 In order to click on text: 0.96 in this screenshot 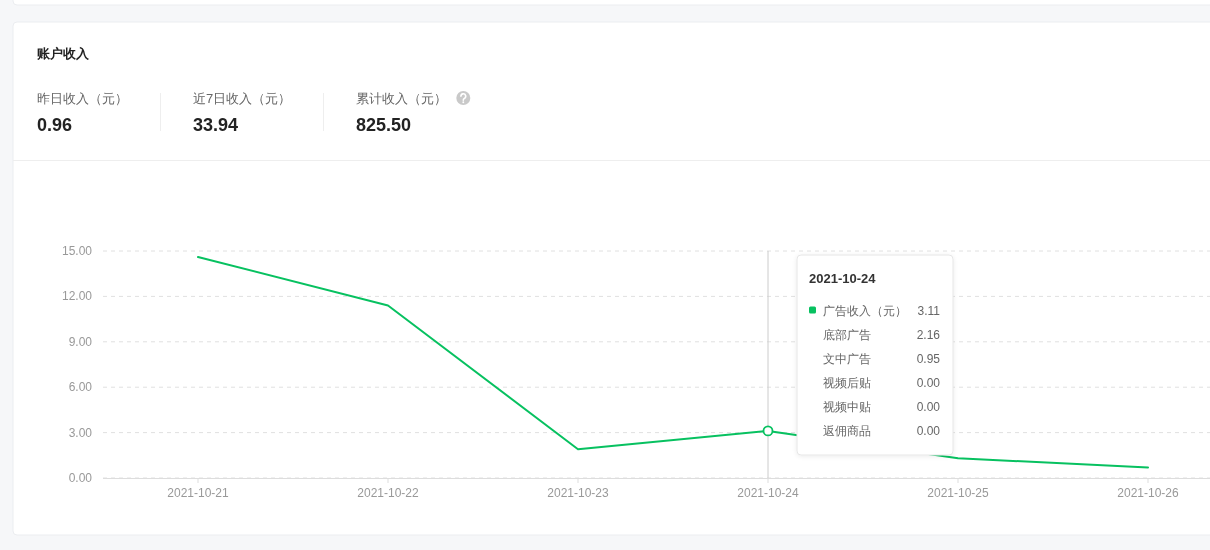, I will do `click(55, 125)`.